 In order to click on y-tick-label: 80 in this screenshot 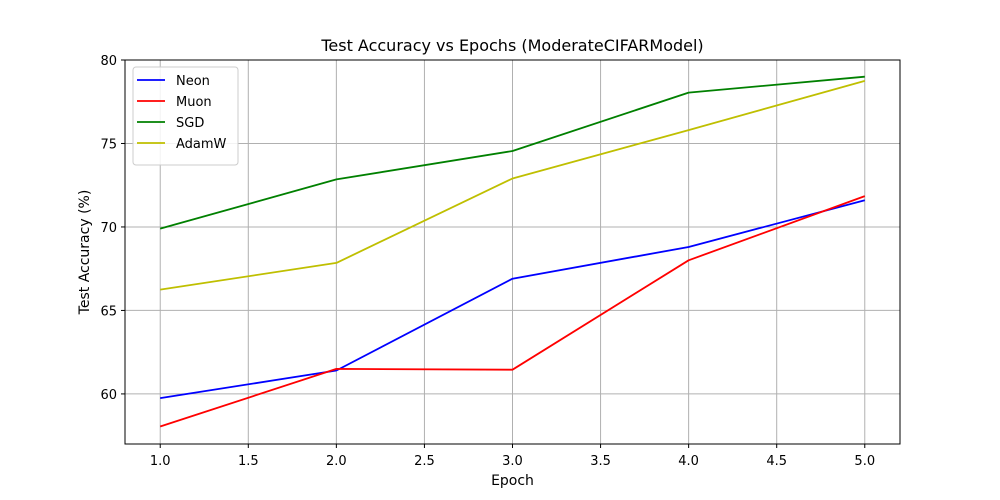, I will do `click(108, 61)`.